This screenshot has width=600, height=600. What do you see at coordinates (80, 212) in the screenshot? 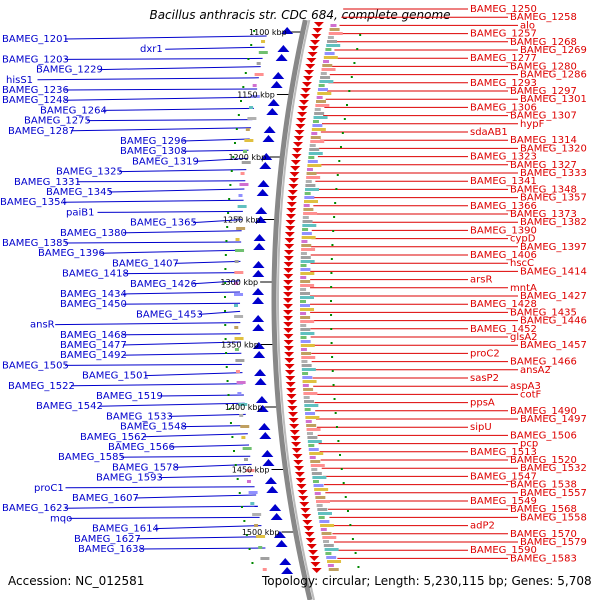
I see `gene-label-forward: paiB1` at bounding box center [80, 212].